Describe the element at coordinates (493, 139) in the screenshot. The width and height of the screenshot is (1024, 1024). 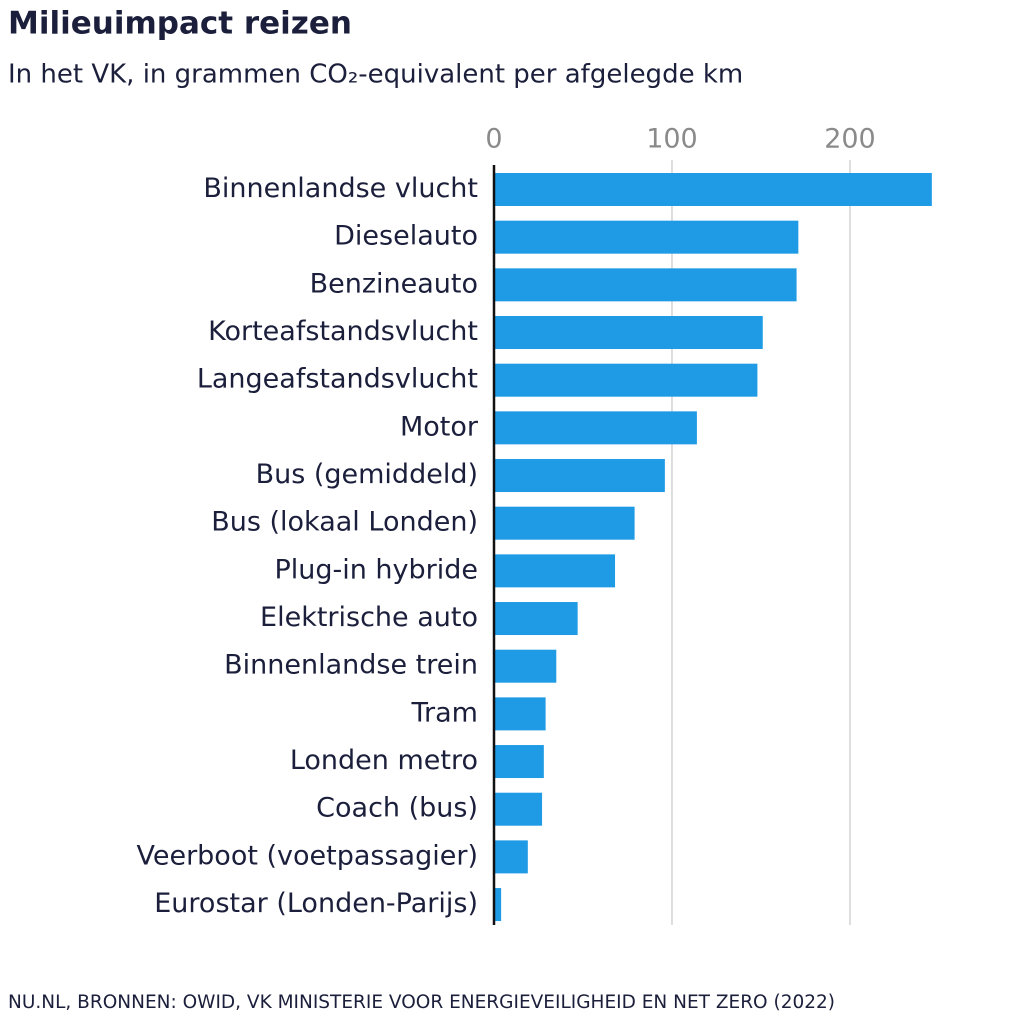
I see `x-tick-label: 0` at that location.